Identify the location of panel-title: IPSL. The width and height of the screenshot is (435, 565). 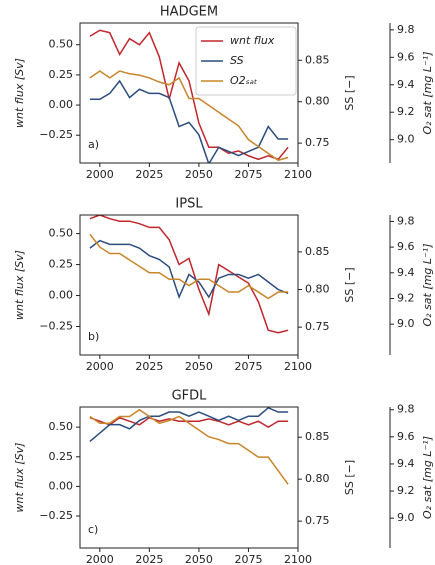
(189, 204).